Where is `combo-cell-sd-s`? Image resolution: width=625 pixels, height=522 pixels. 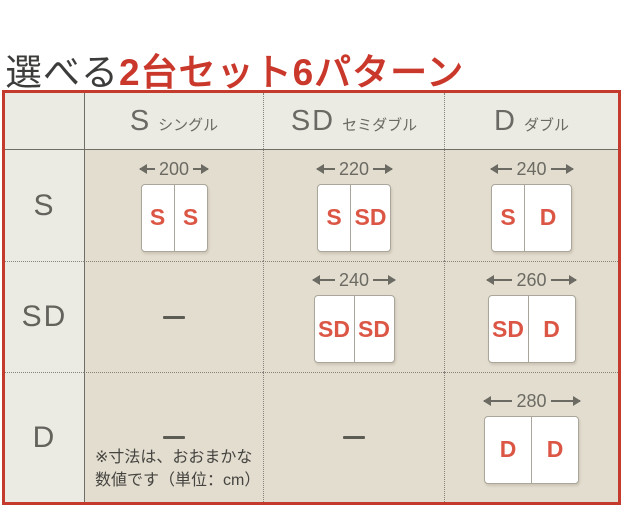 combo-cell-sd-s is located at coordinates (173, 316).